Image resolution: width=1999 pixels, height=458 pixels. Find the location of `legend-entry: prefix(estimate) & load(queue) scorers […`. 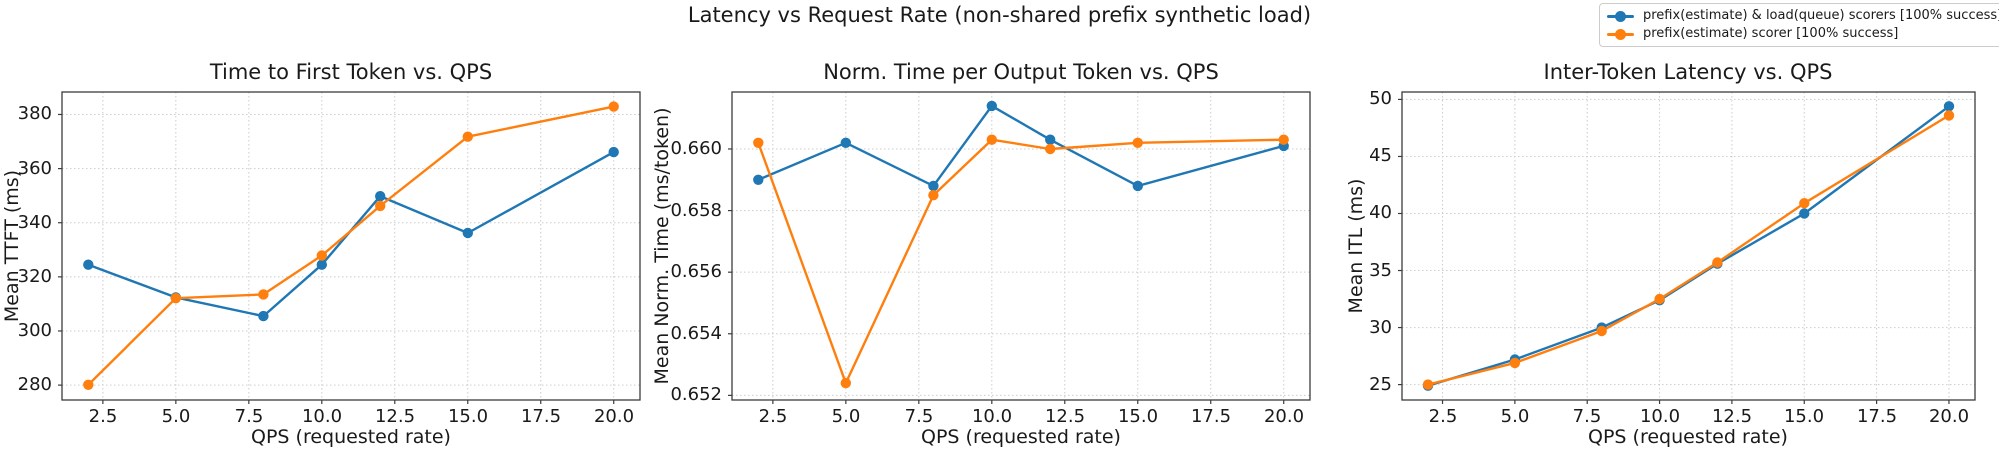

legend-entry: prefix(estimate) & load(queue) scorers [… is located at coordinates (1803, 15).